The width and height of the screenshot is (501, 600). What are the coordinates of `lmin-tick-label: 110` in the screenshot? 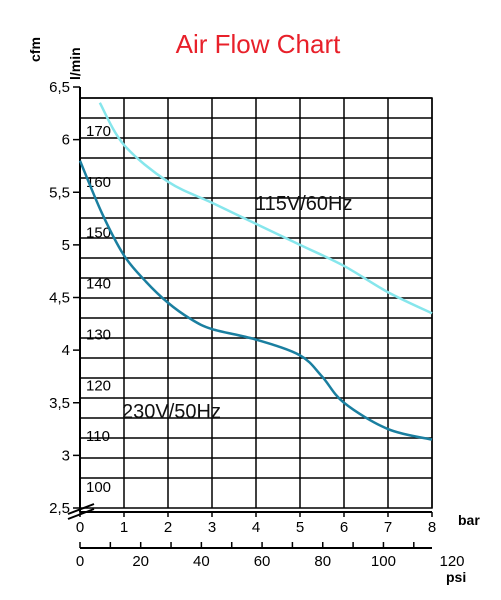 It's located at (98, 436).